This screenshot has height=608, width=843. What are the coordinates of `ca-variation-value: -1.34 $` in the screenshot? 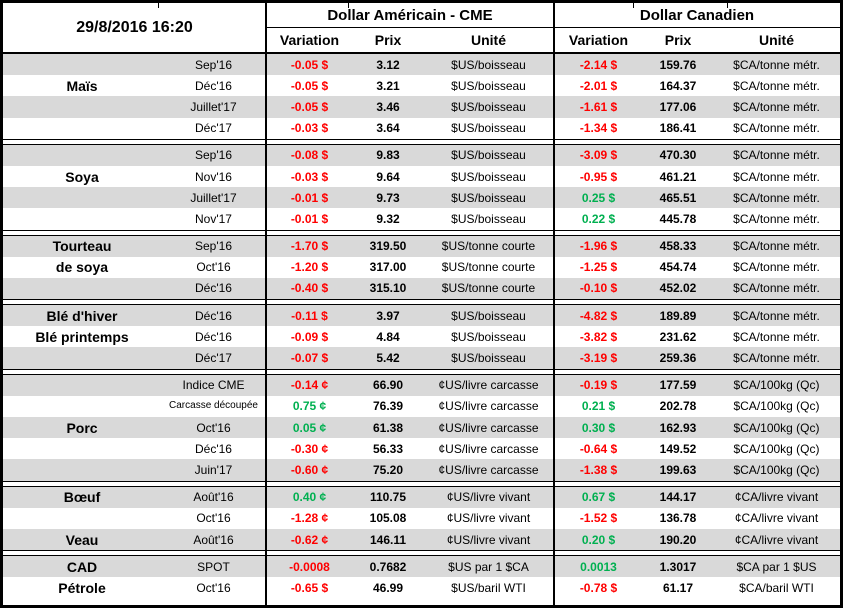 It's located at (598, 128).